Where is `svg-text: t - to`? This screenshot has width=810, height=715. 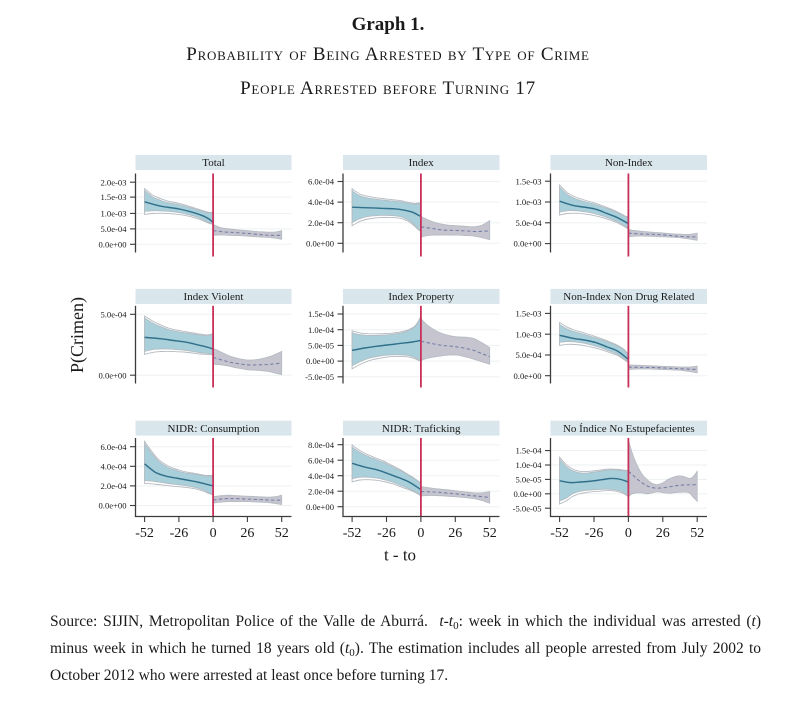
svg-text: t - to is located at coordinates (400, 555).